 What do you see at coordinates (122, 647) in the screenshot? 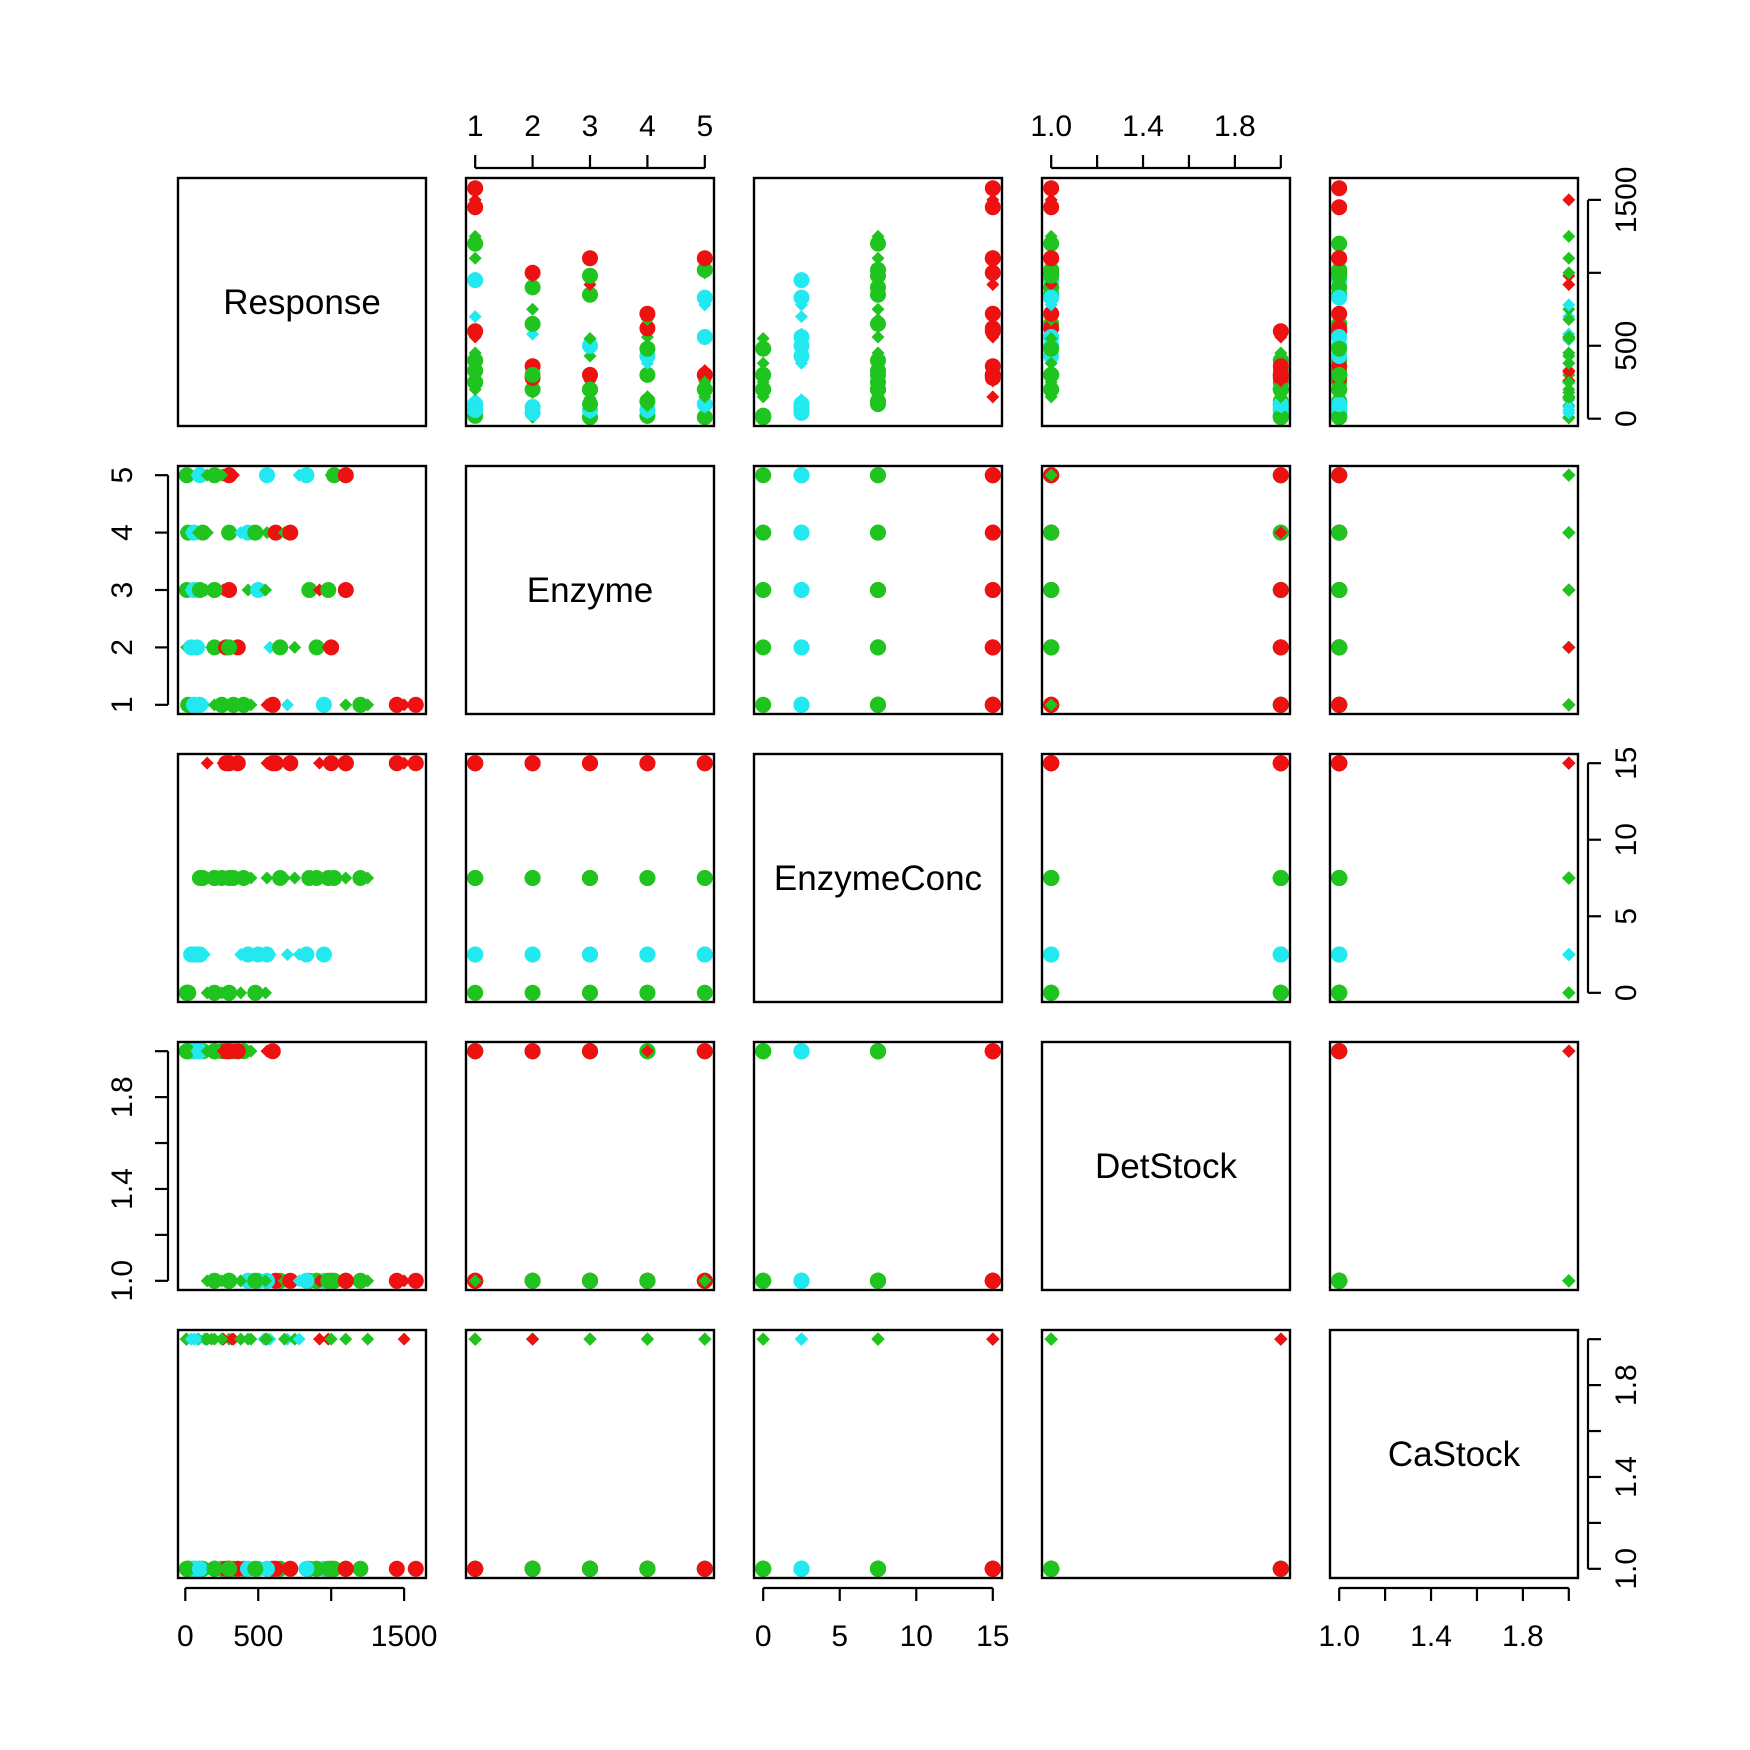
I see `tick-label: 2` at bounding box center [122, 647].